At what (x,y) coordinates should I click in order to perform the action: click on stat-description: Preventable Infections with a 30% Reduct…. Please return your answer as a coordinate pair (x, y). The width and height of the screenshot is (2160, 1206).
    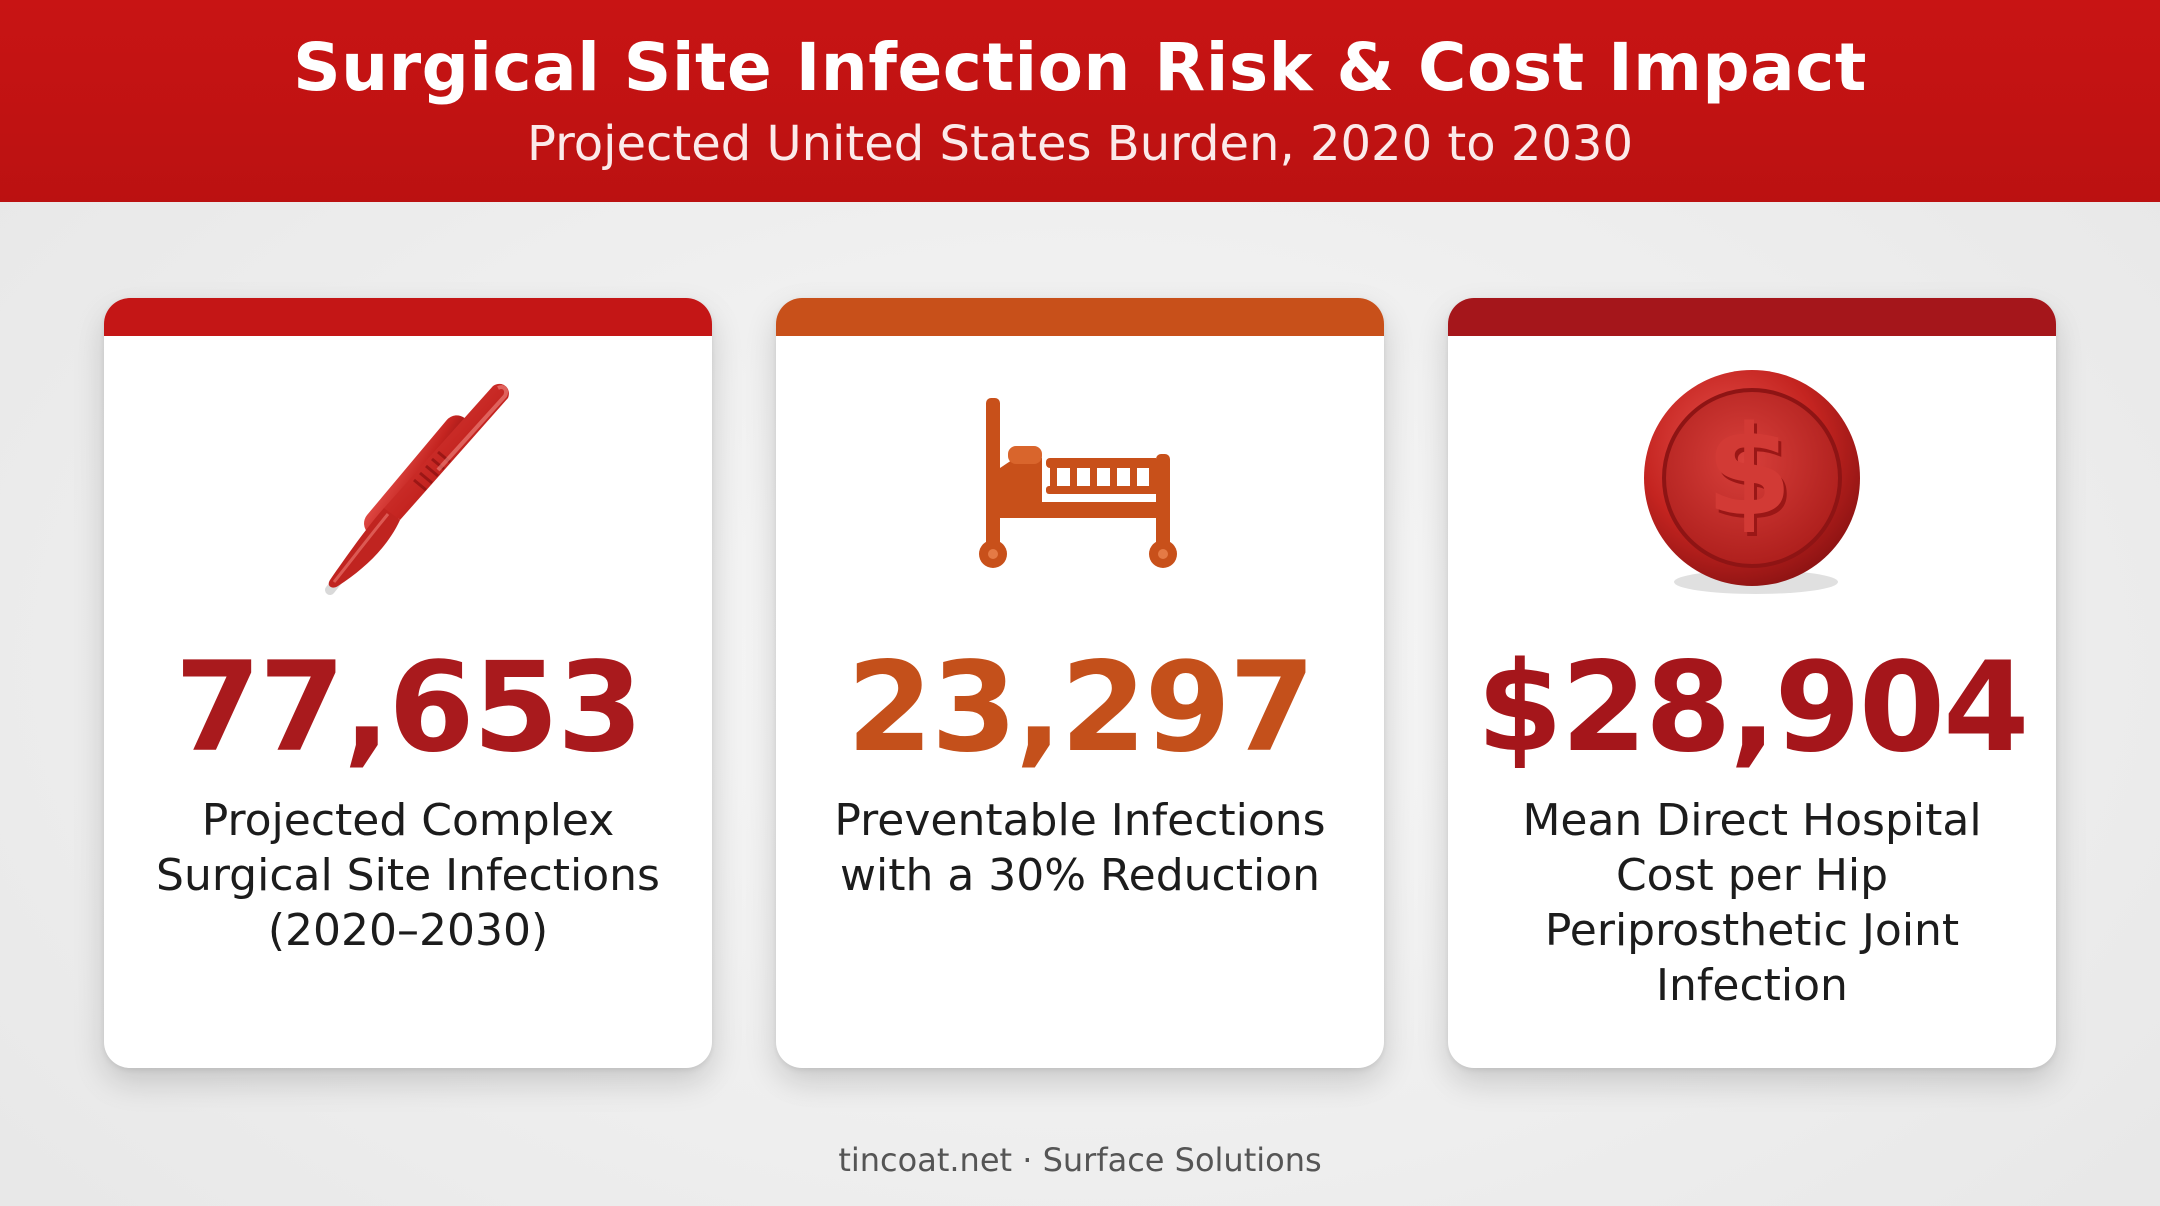
    Looking at the image, I should click on (1080, 848).